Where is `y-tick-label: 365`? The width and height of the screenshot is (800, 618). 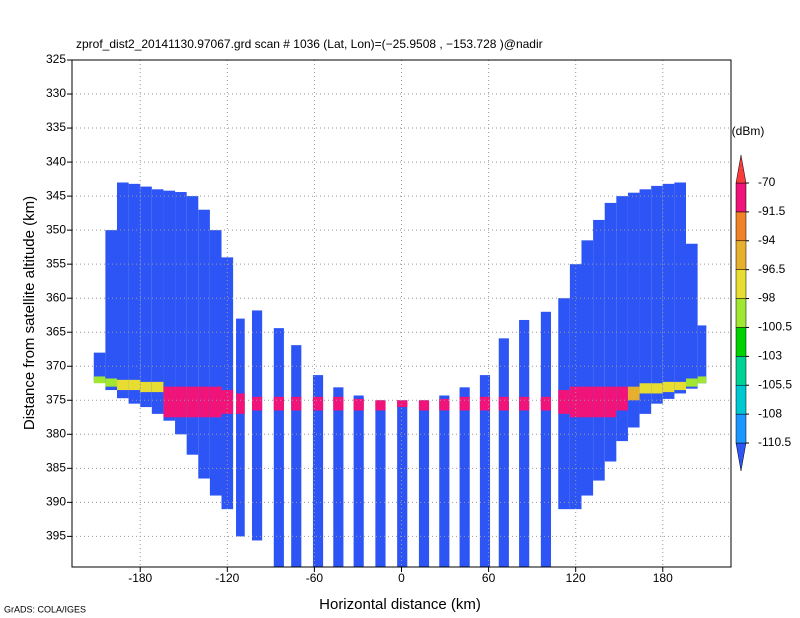
y-tick-label: 365 is located at coordinates (56, 331).